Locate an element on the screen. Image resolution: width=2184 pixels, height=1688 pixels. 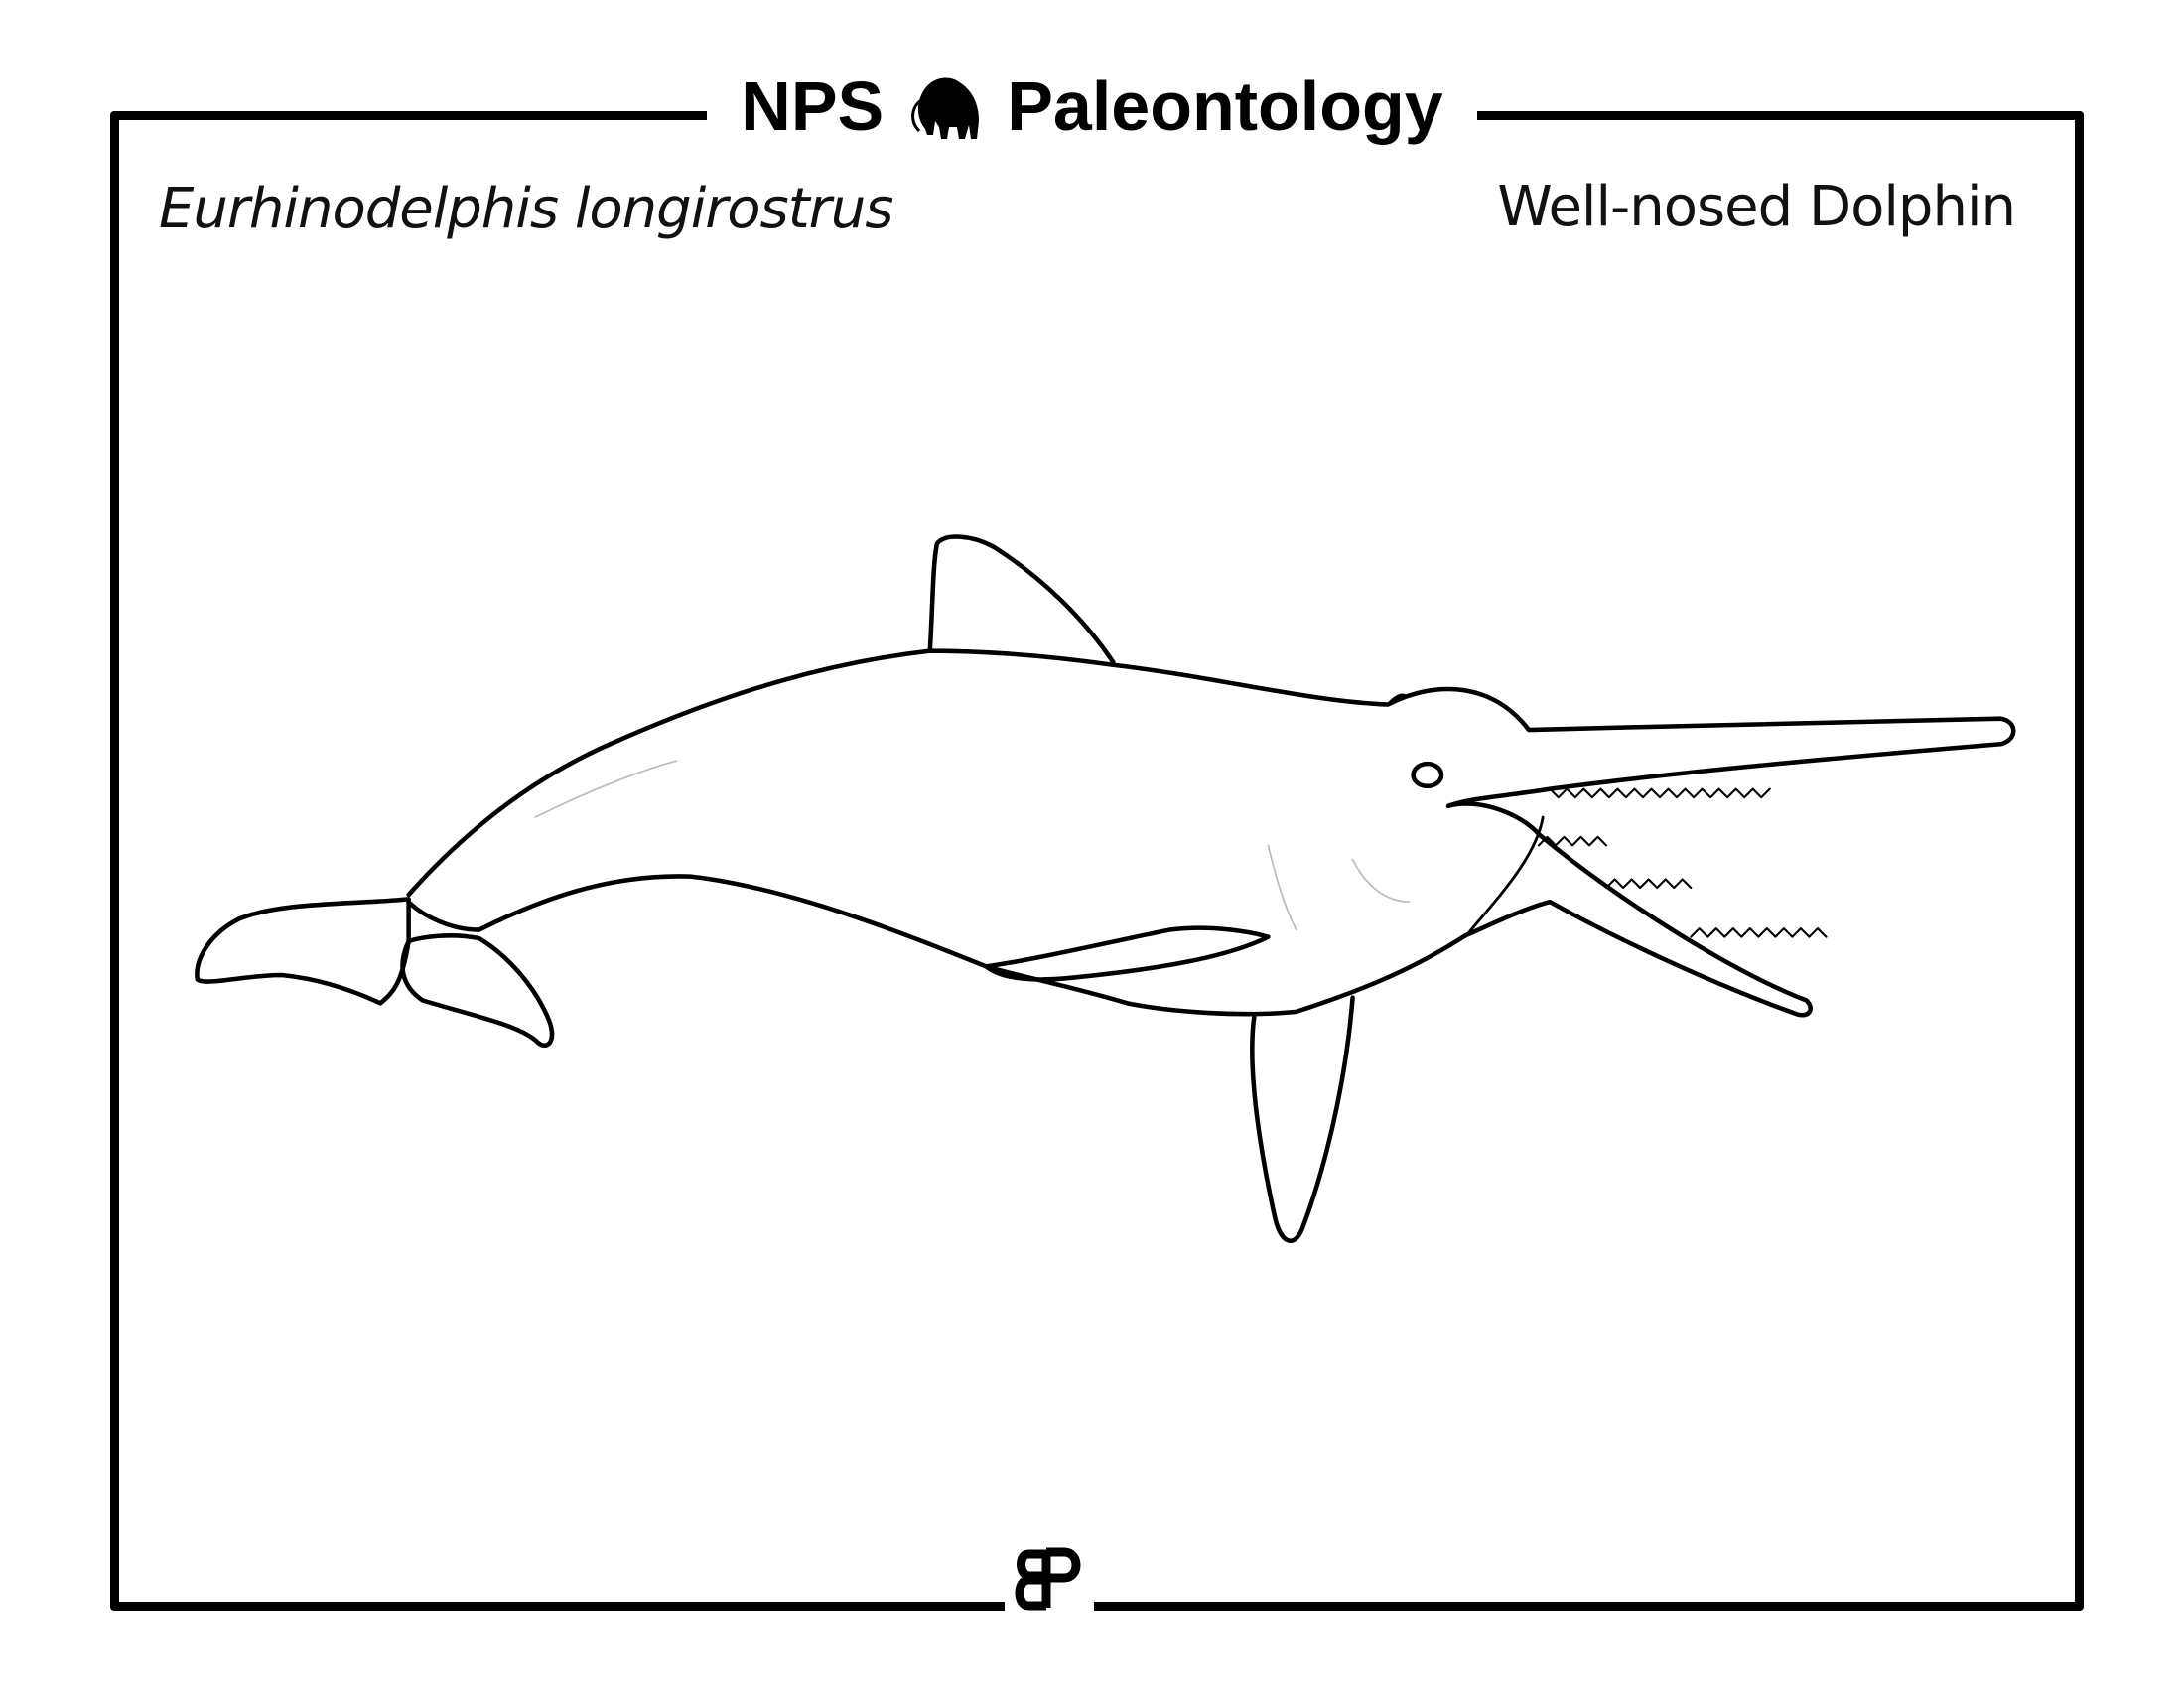
teeth-lower is located at coordinates (1682, 886).